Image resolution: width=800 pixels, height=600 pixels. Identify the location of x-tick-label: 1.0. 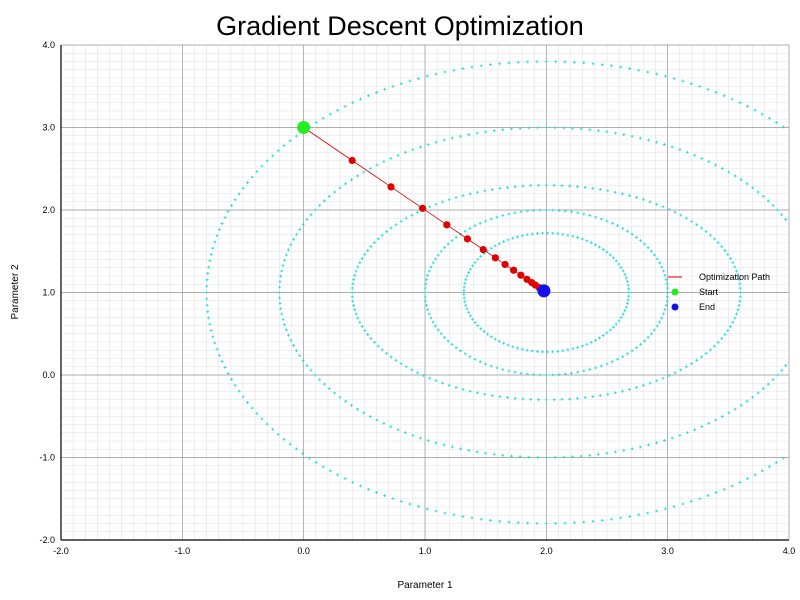
(425, 551).